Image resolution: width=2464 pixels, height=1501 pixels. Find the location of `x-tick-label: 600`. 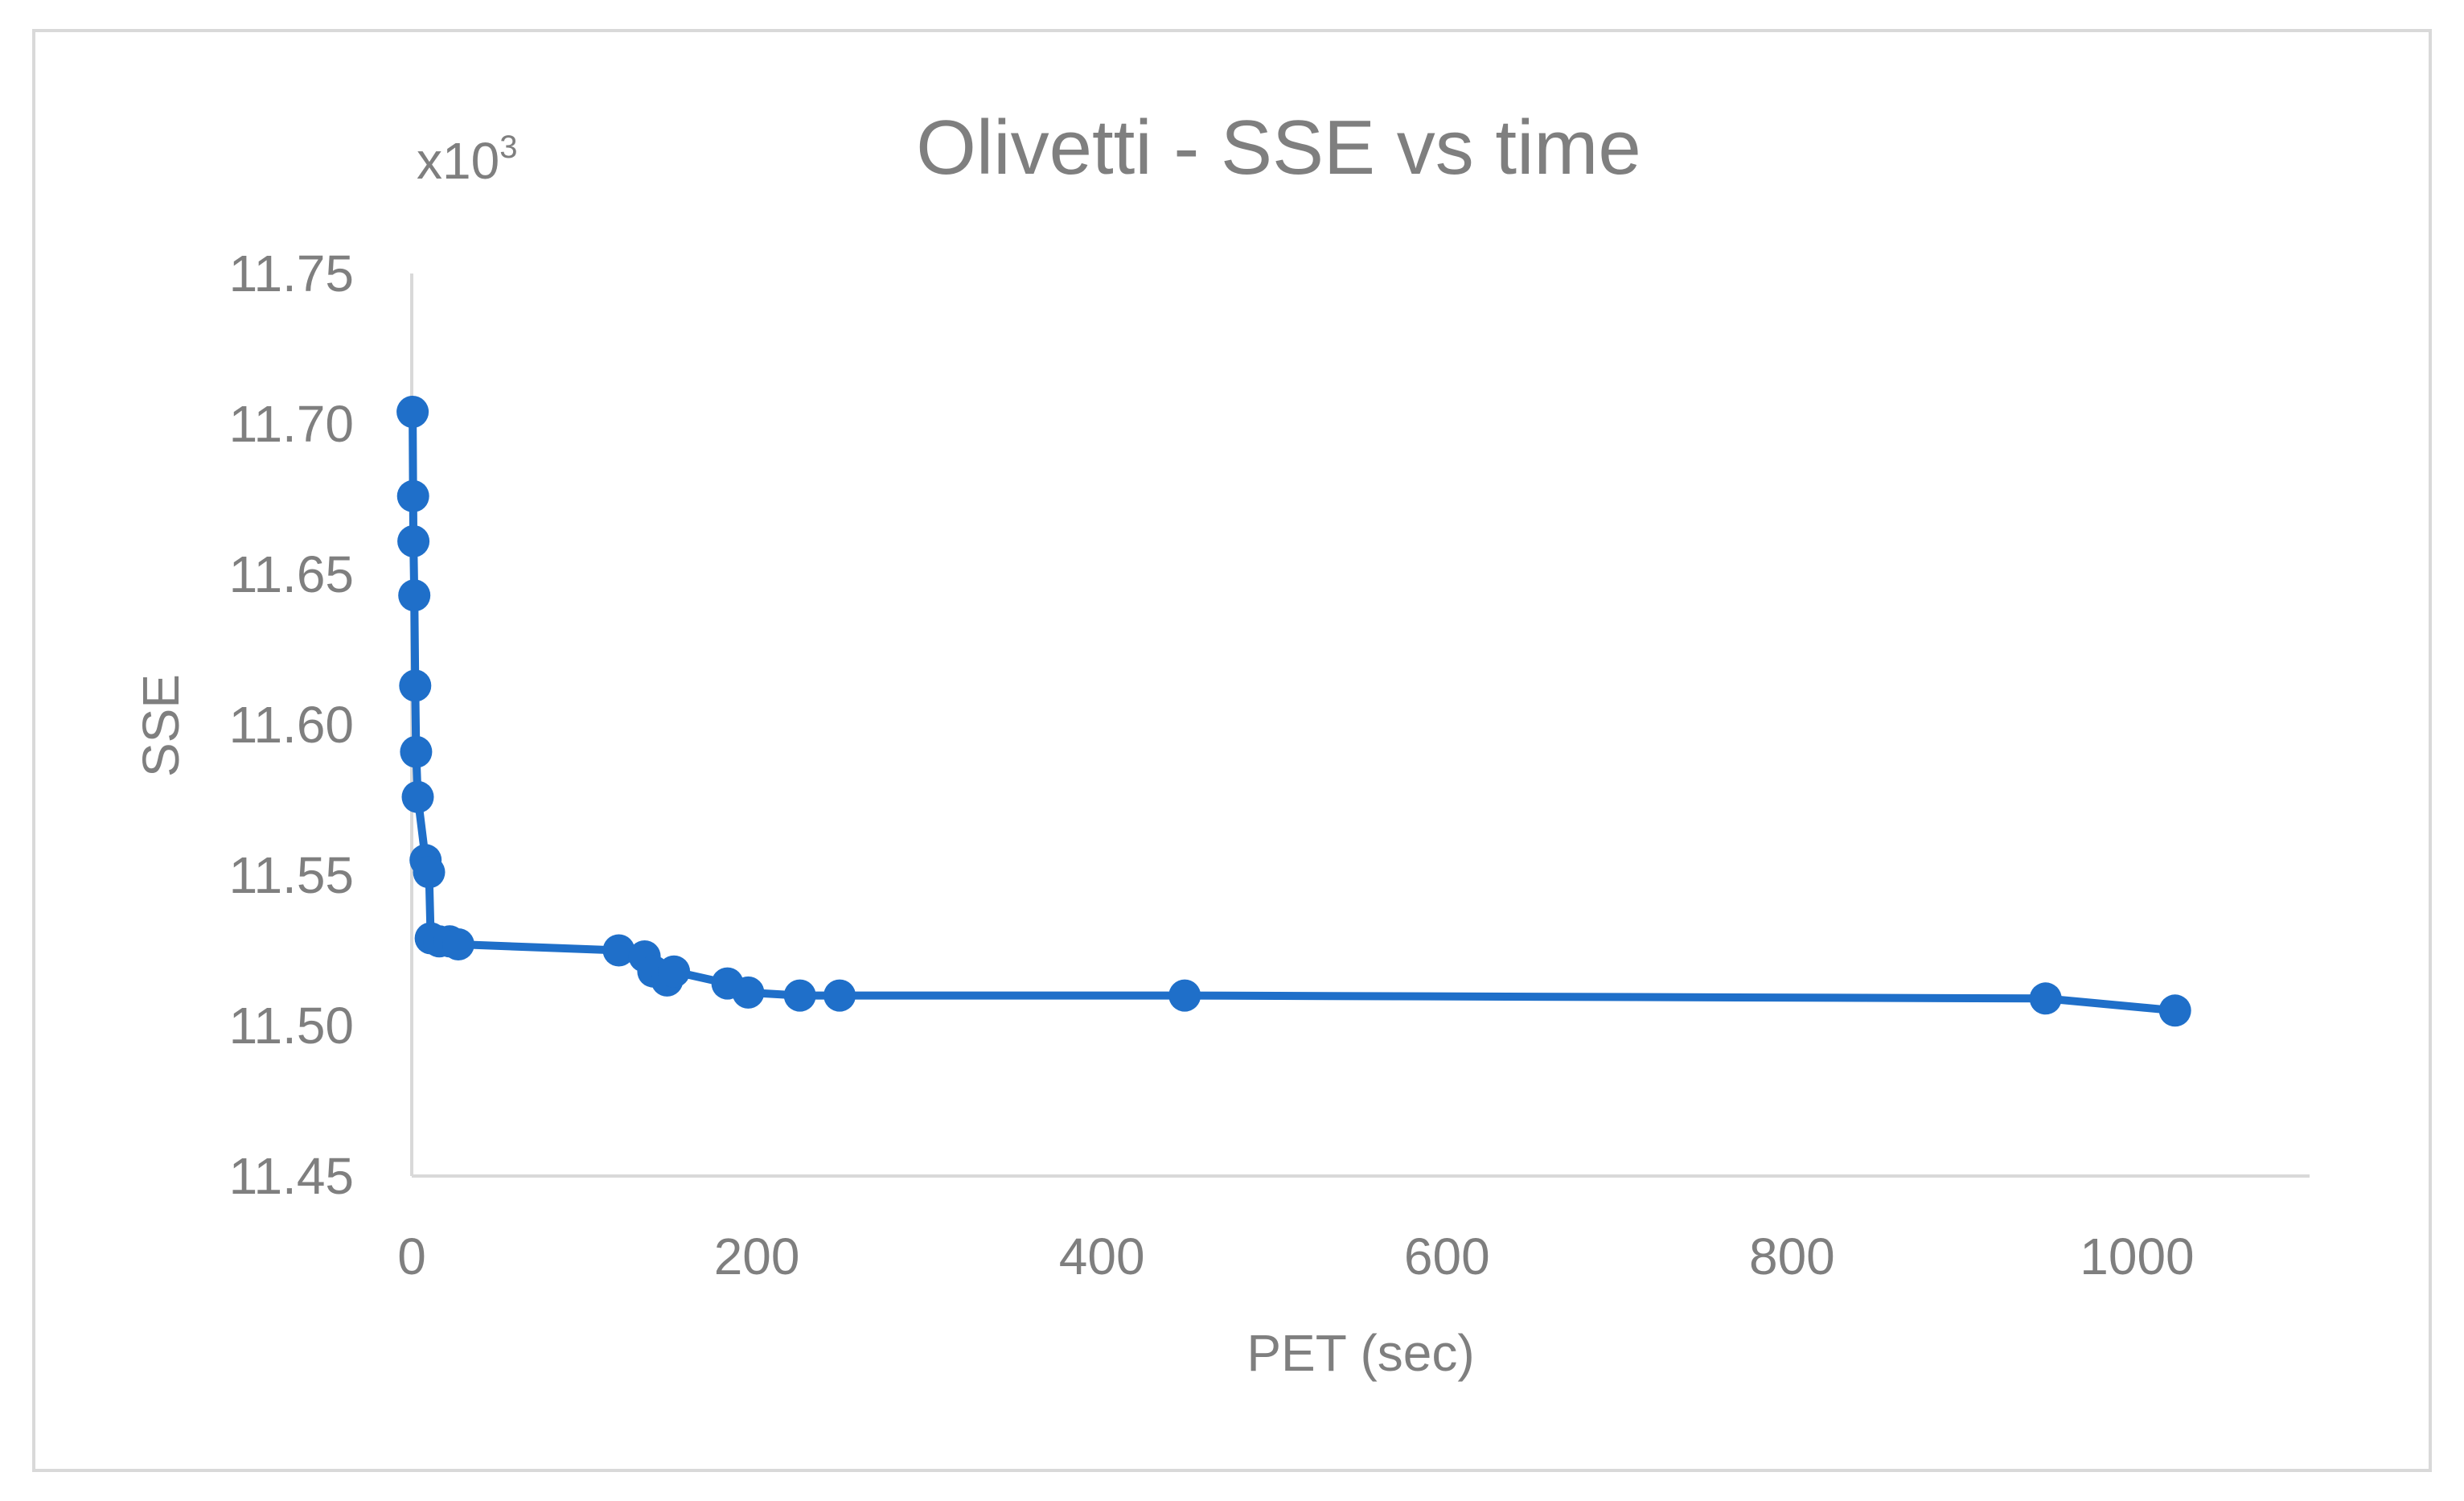

x-tick-label: 600 is located at coordinates (1447, 1256).